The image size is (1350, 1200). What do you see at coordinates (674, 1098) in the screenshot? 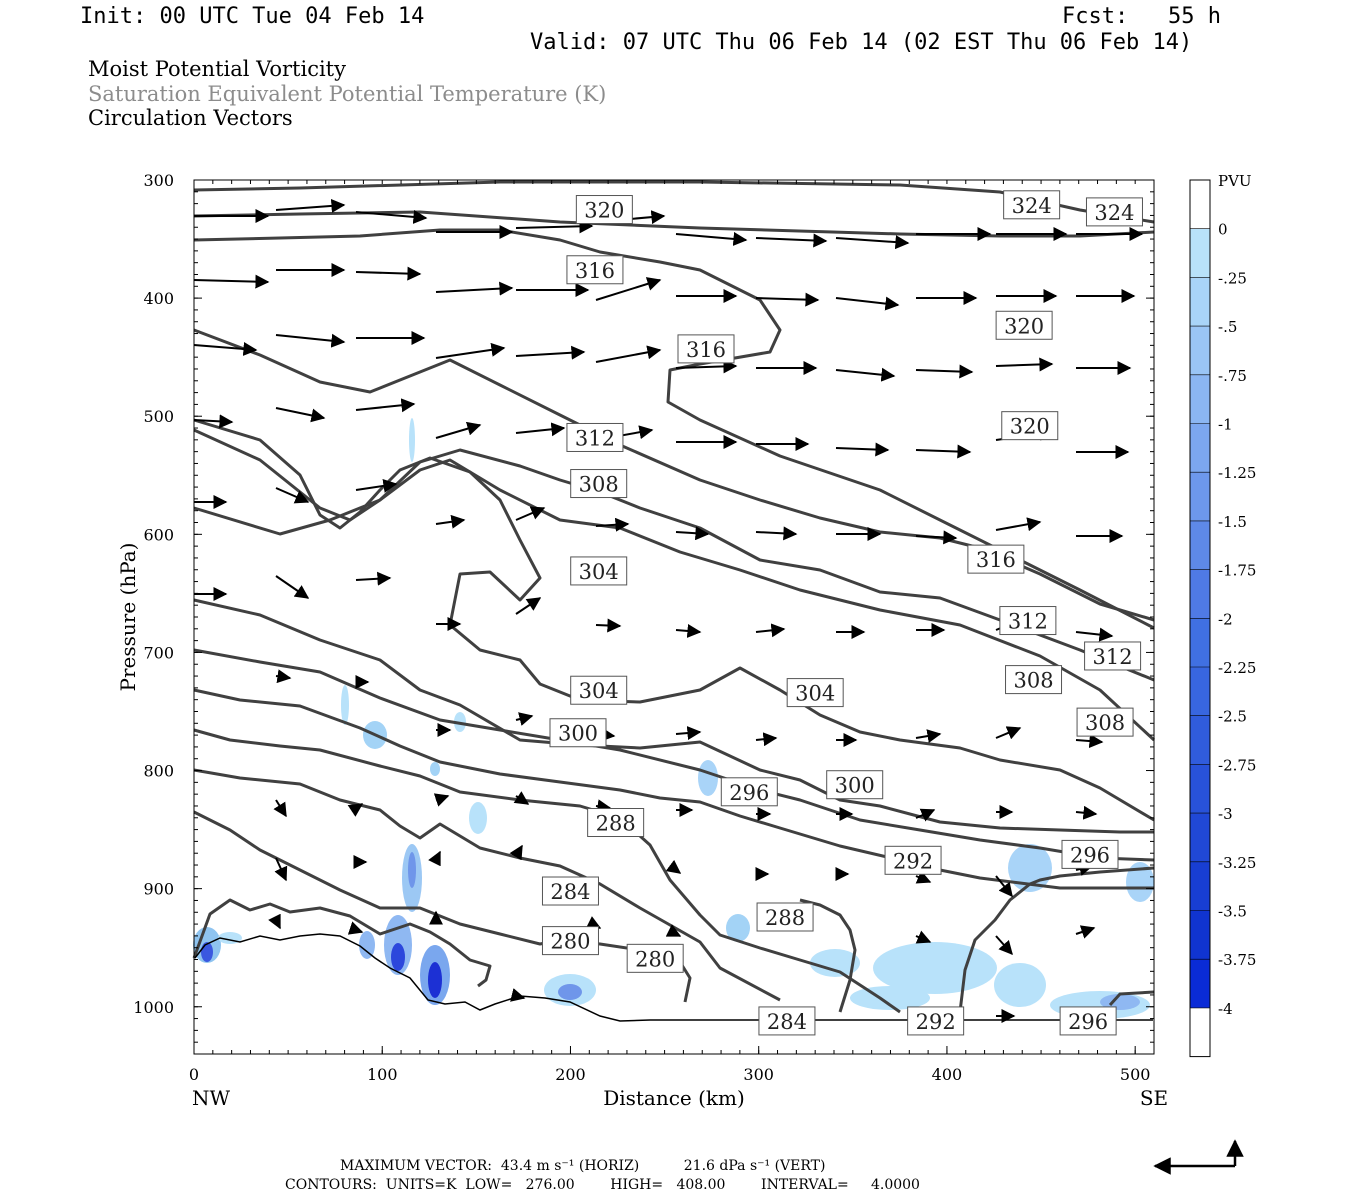
I see `x-axis-title: Distance (km)` at bounding box center [674, 1098].